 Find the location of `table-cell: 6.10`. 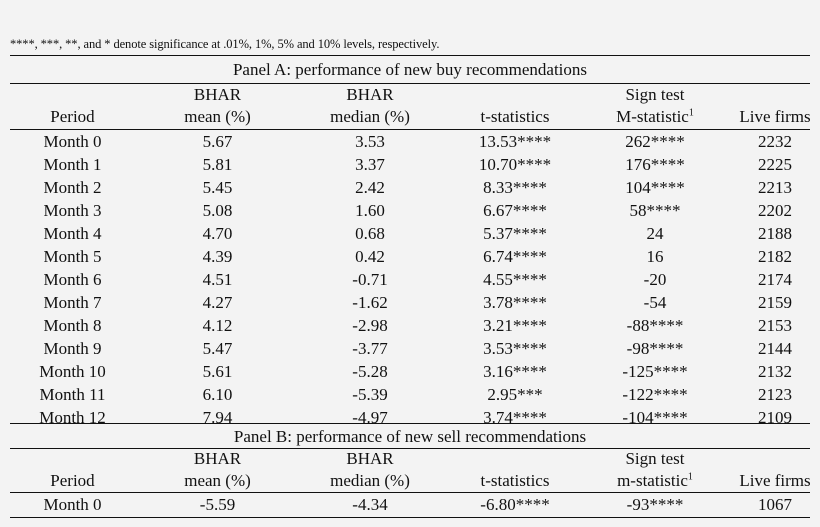

table-cell: 6.10 is located at coordinates (217, 394).